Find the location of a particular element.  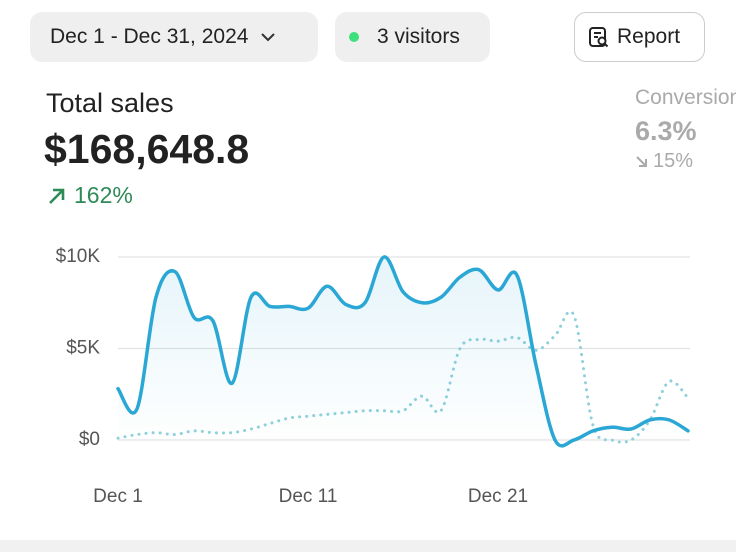

visitors-pill: 3 visitors is located at coordinates (412, 37).